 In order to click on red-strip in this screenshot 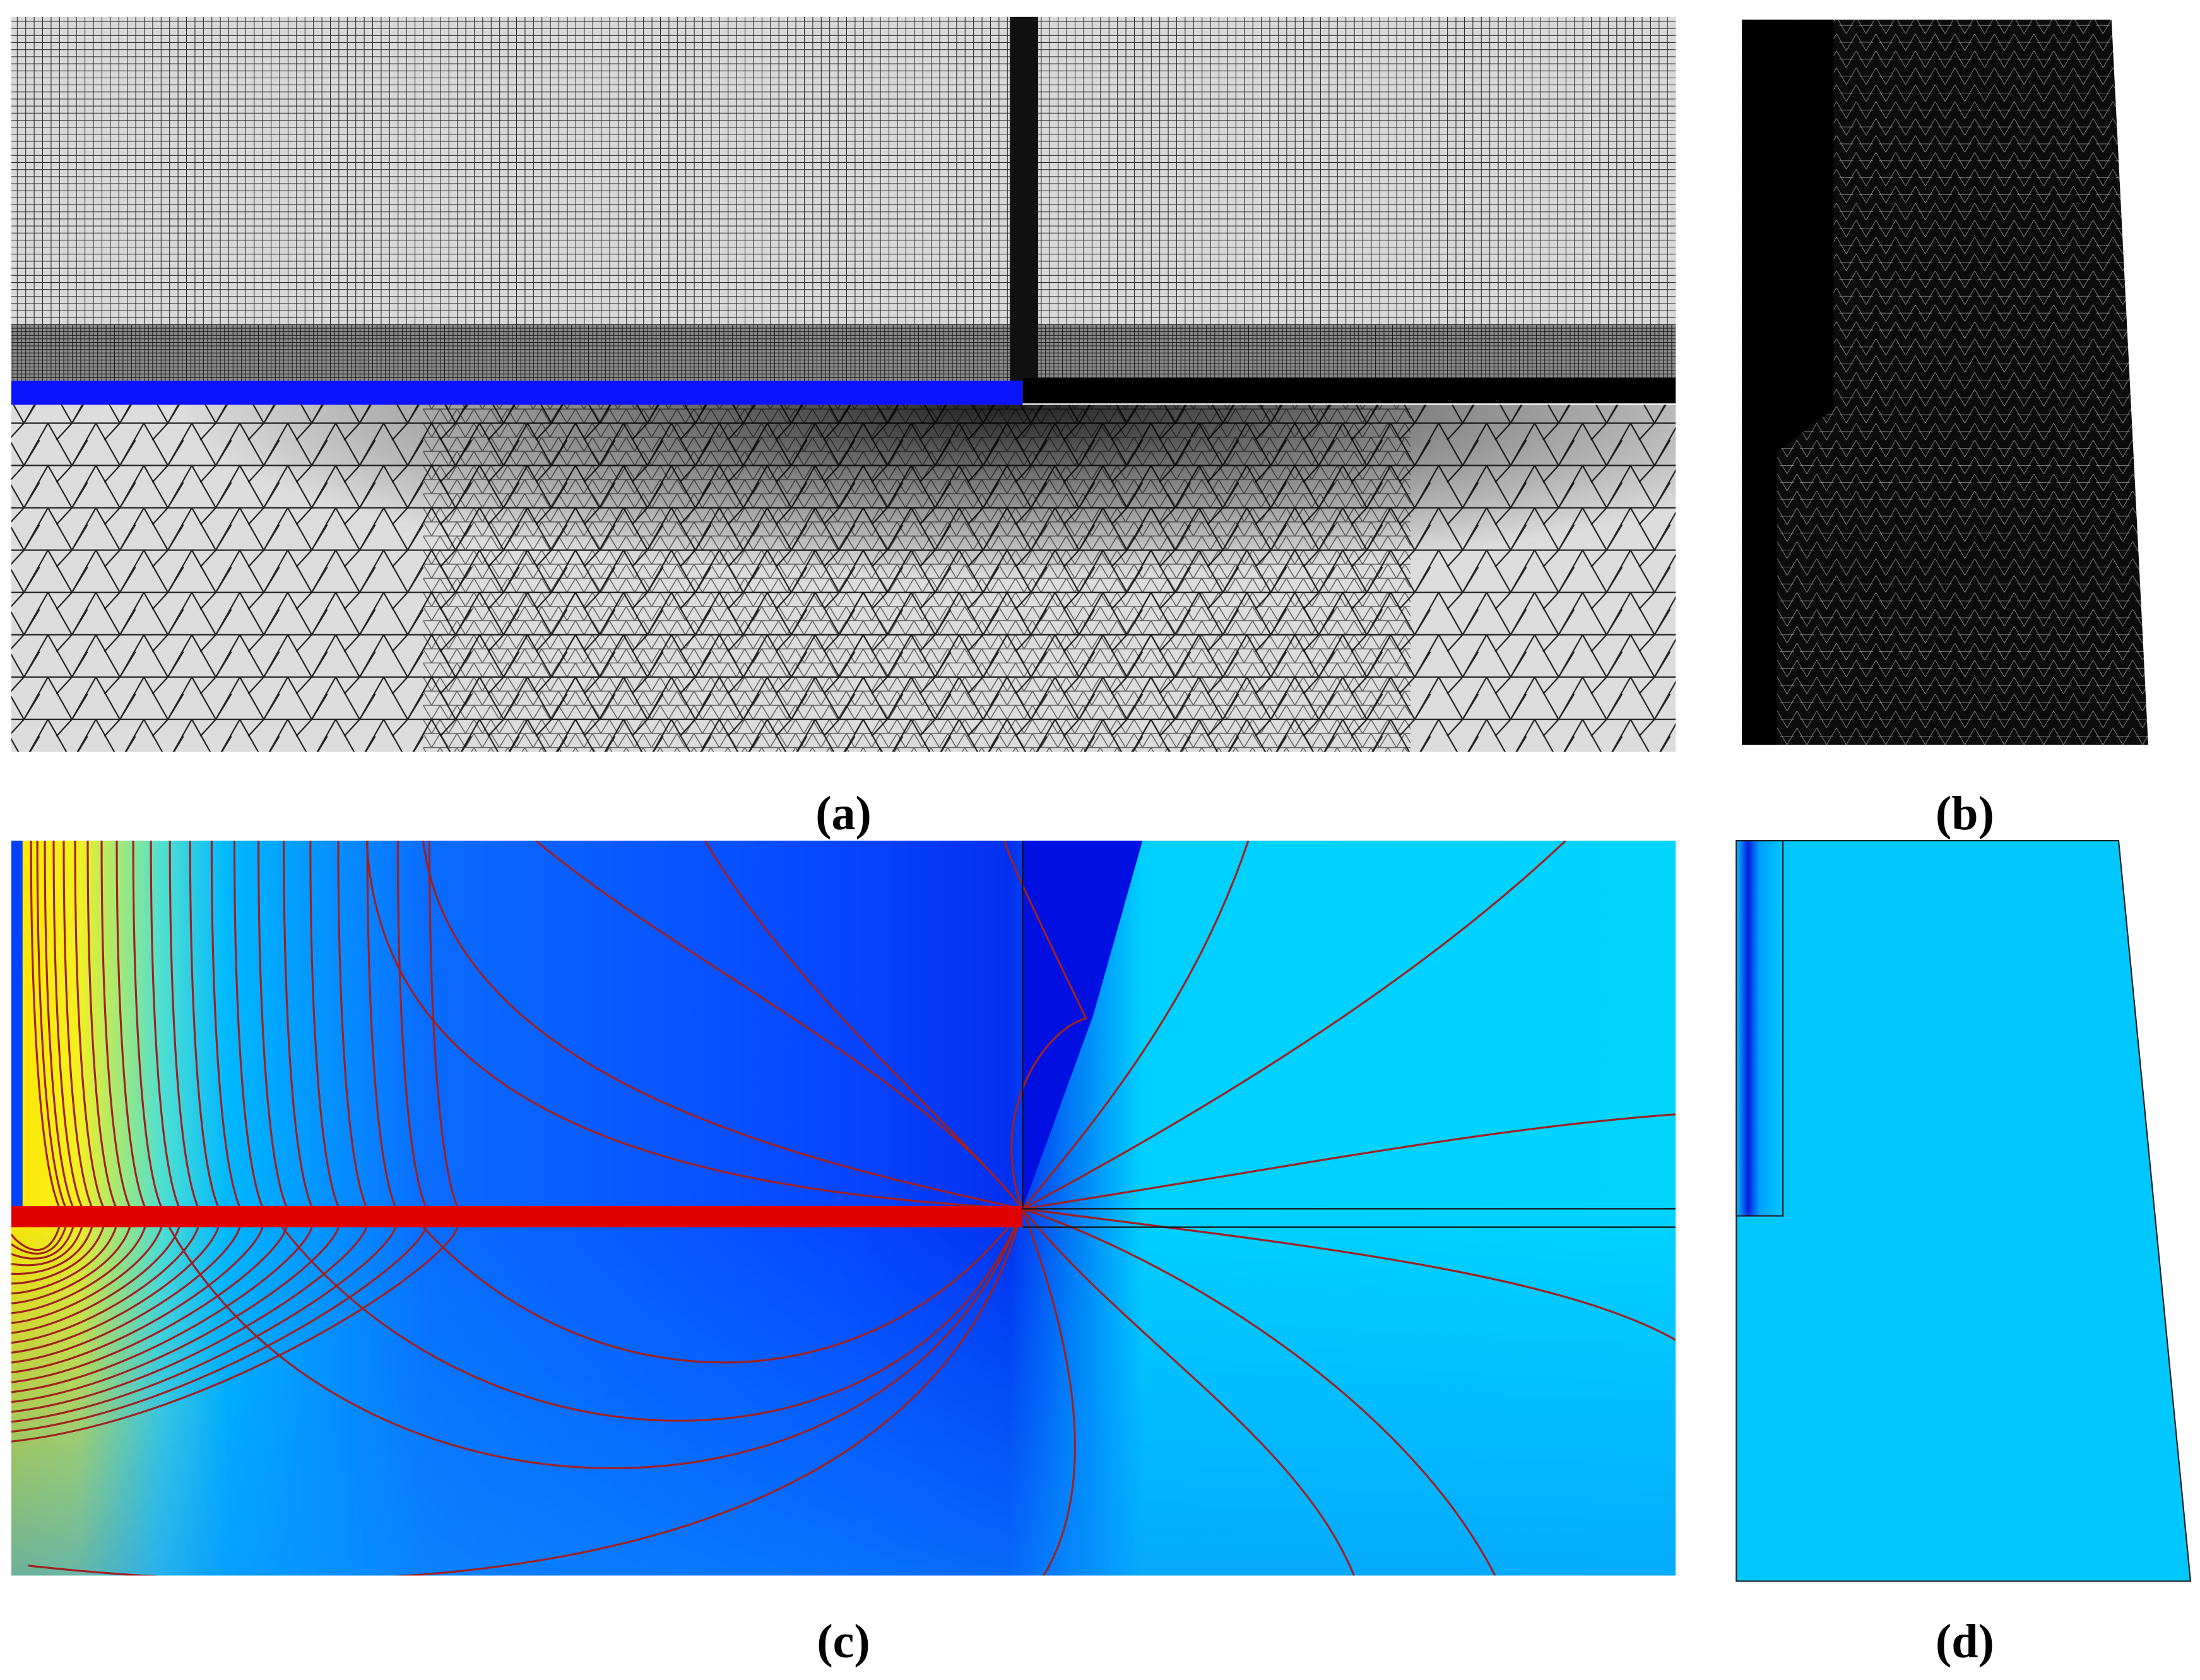, I will do `click(517, 1216)`.